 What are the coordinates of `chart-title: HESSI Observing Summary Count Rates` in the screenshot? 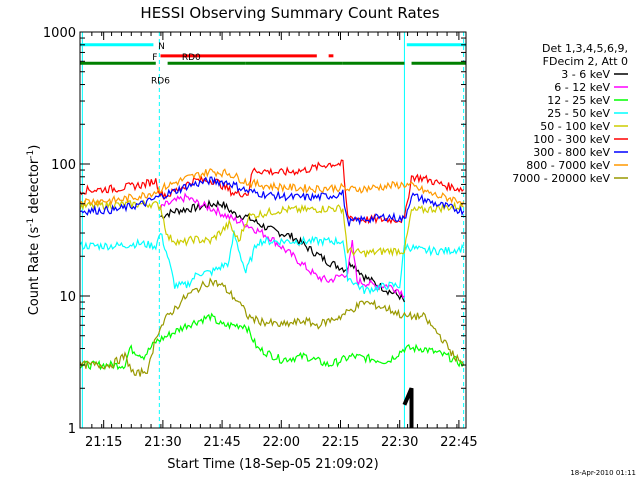 It's located at (289, 13).